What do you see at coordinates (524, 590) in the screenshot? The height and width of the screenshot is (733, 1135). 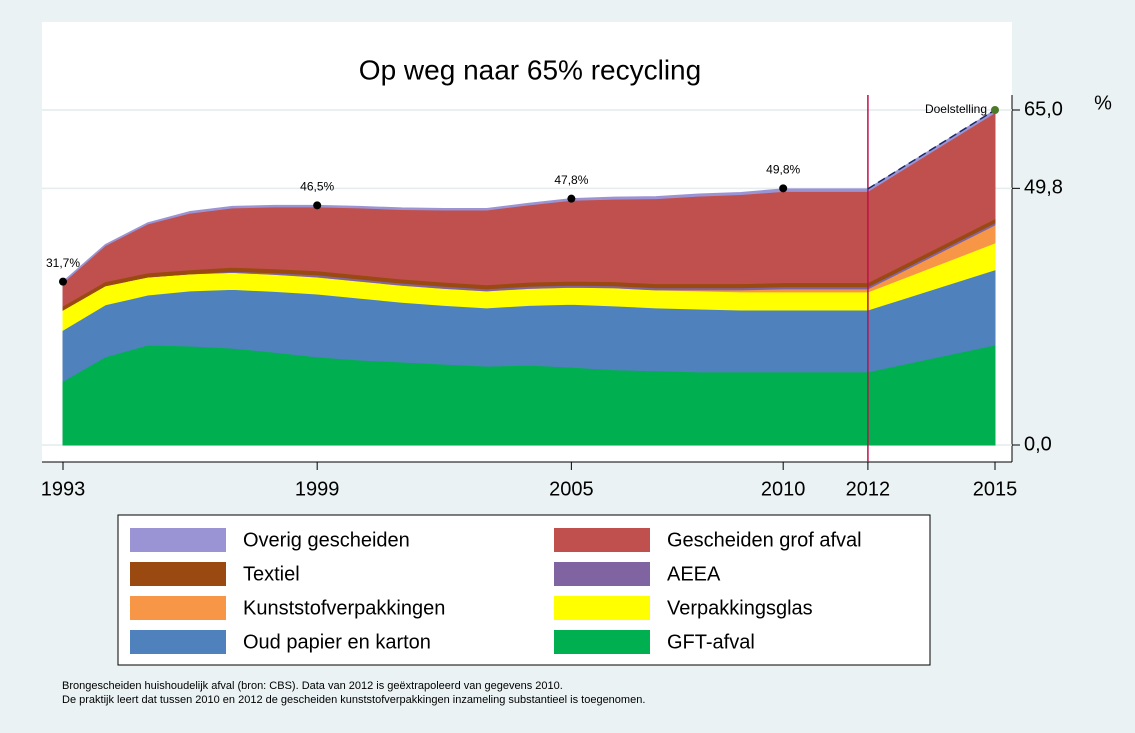 I see `legend` at bounding box center [524, 590].